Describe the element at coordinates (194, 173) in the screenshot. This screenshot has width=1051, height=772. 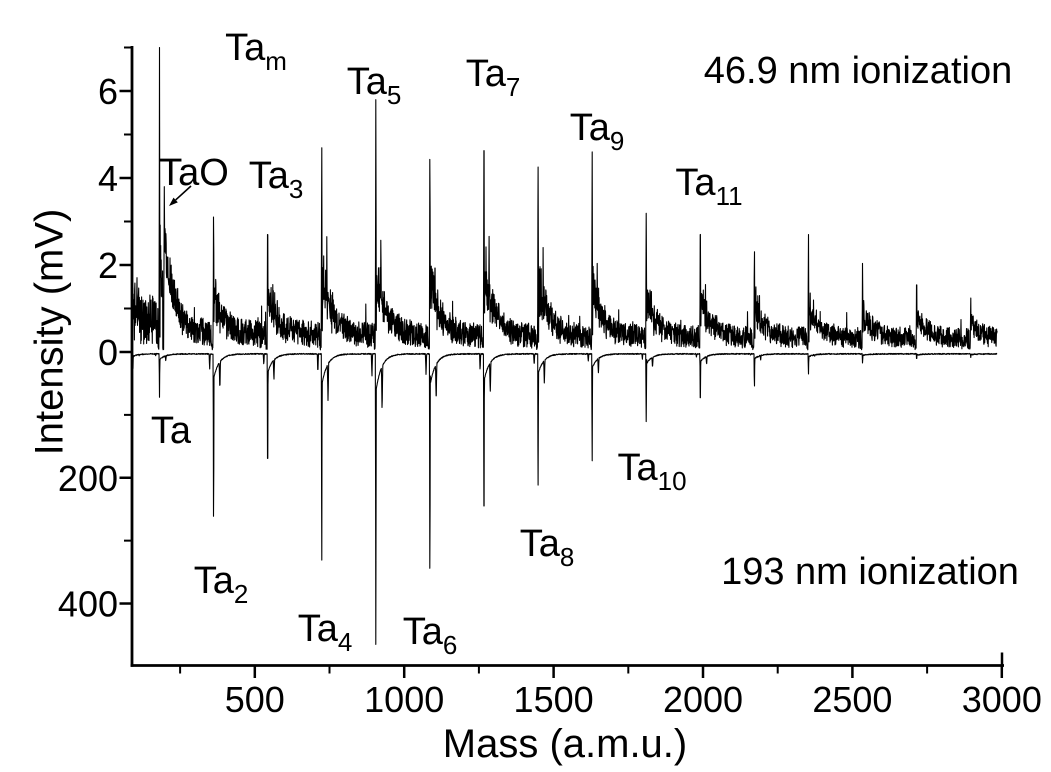
I see `peak-label-tao: TaO` at that location.